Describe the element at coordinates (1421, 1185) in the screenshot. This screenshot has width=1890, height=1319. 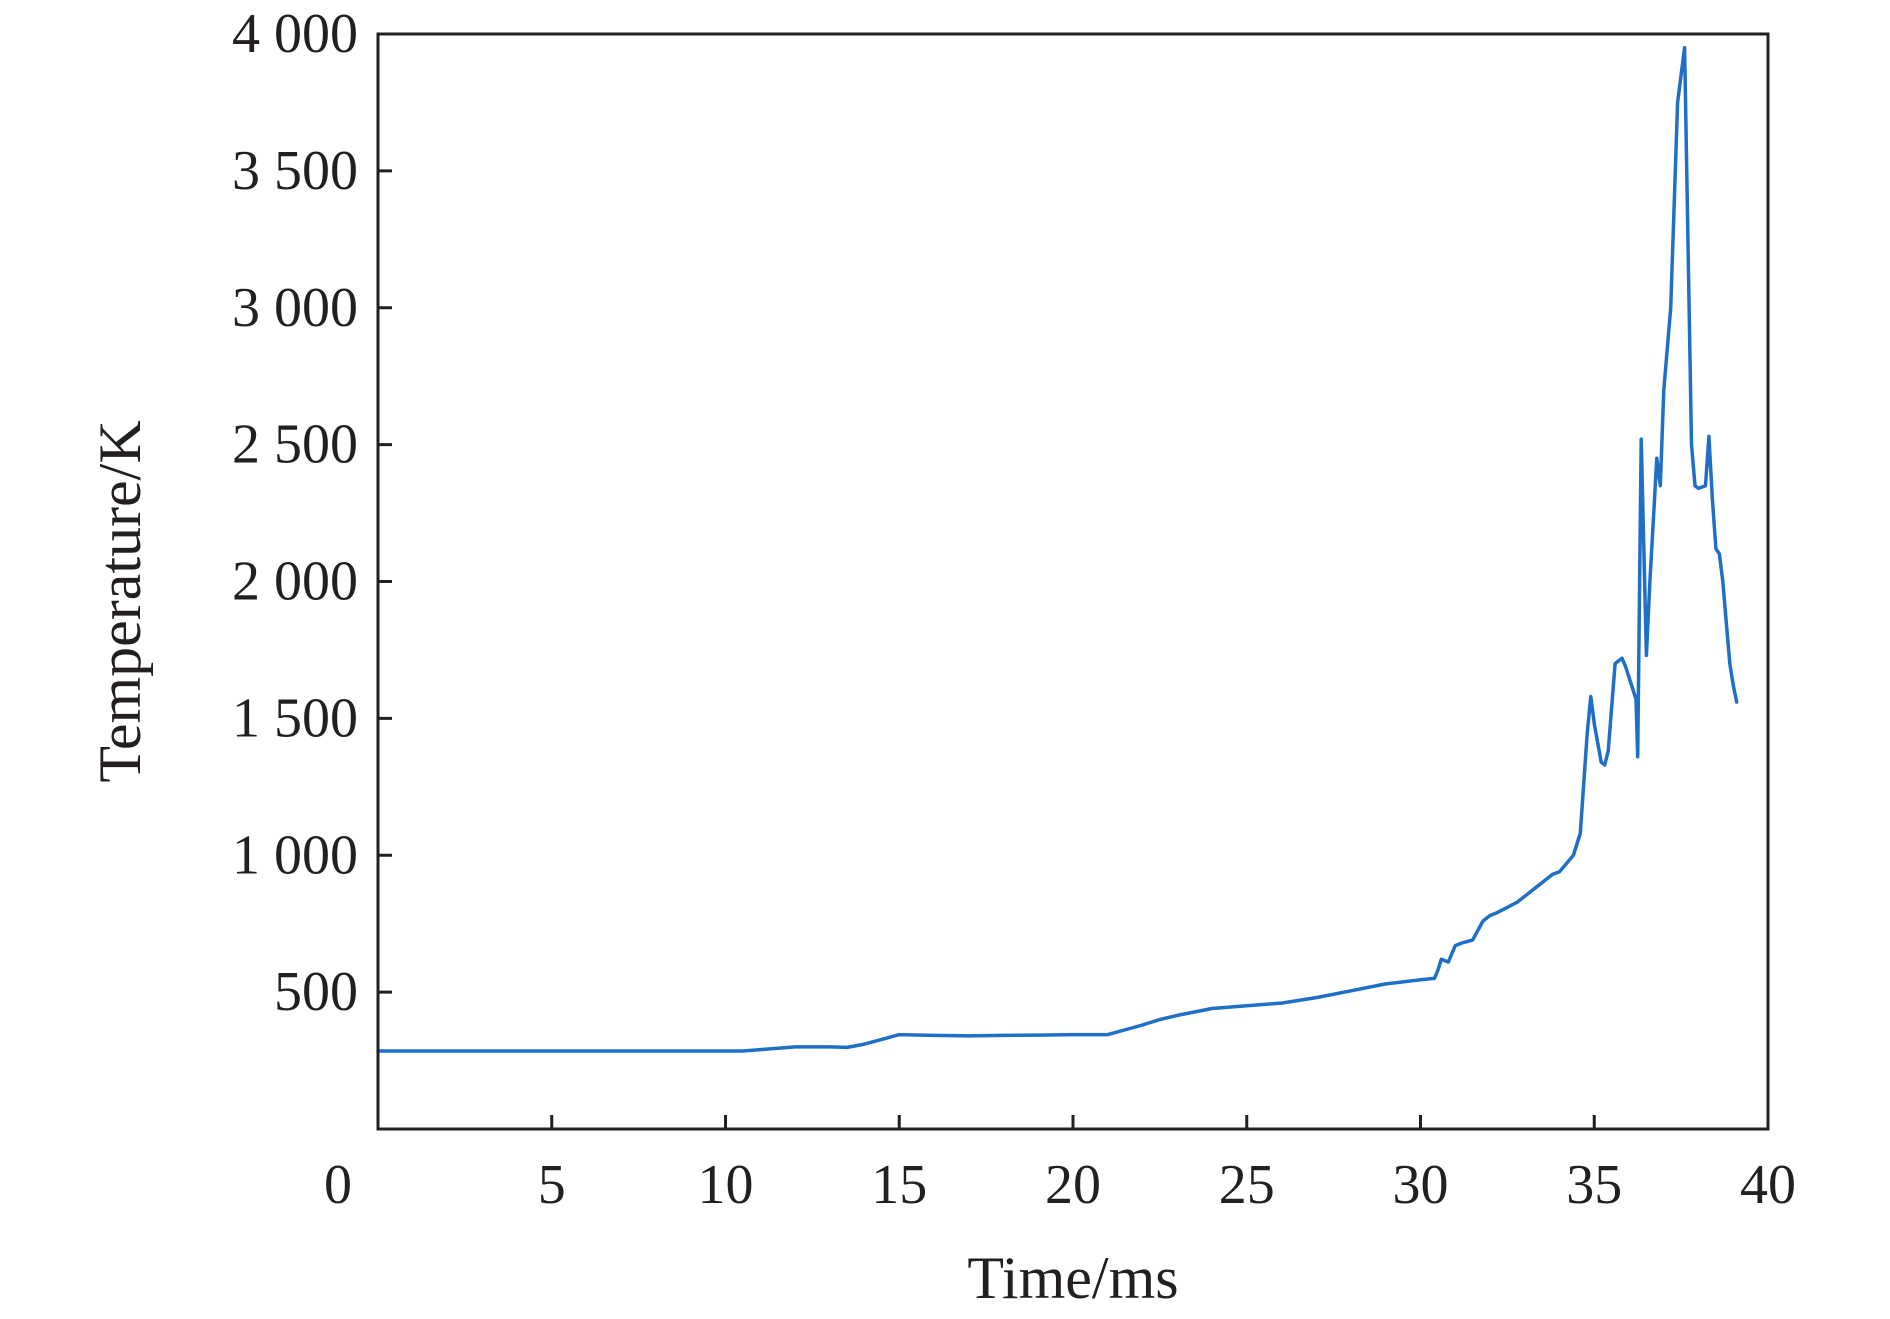
I see `x-tick-label: 30` at that location.